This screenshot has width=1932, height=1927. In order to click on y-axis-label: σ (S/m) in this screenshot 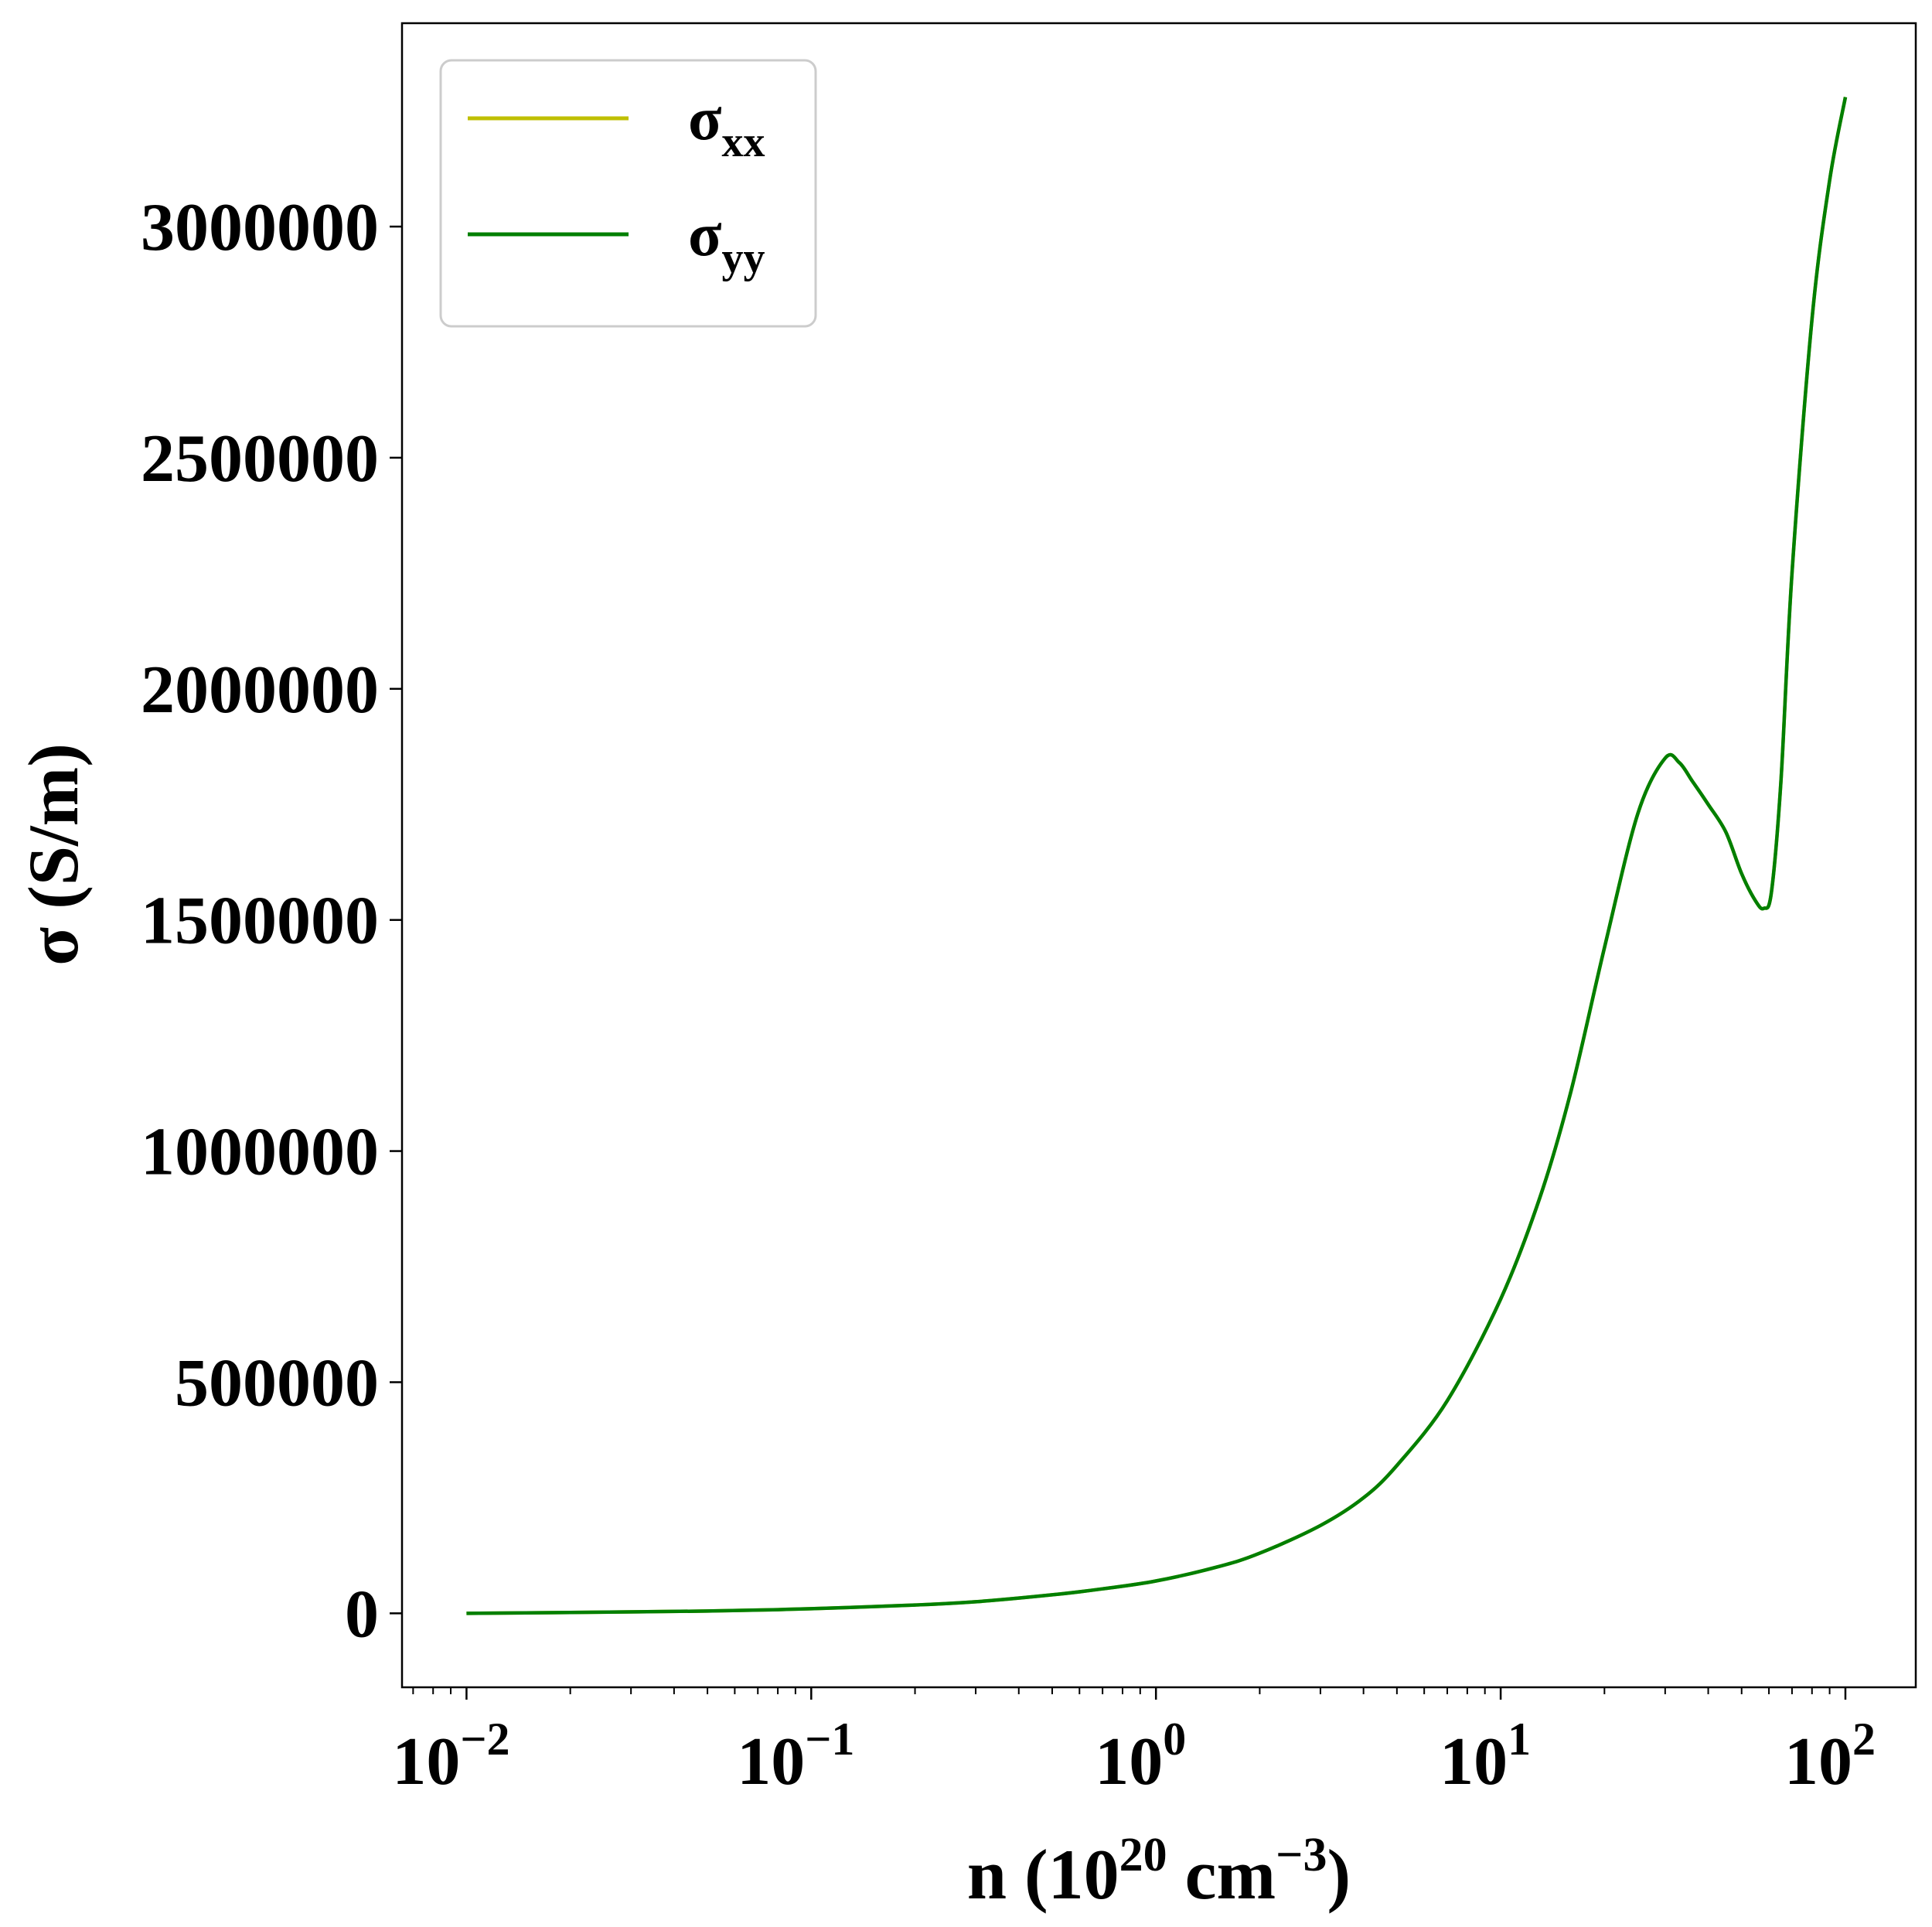, I will do `click(53, 854)`.